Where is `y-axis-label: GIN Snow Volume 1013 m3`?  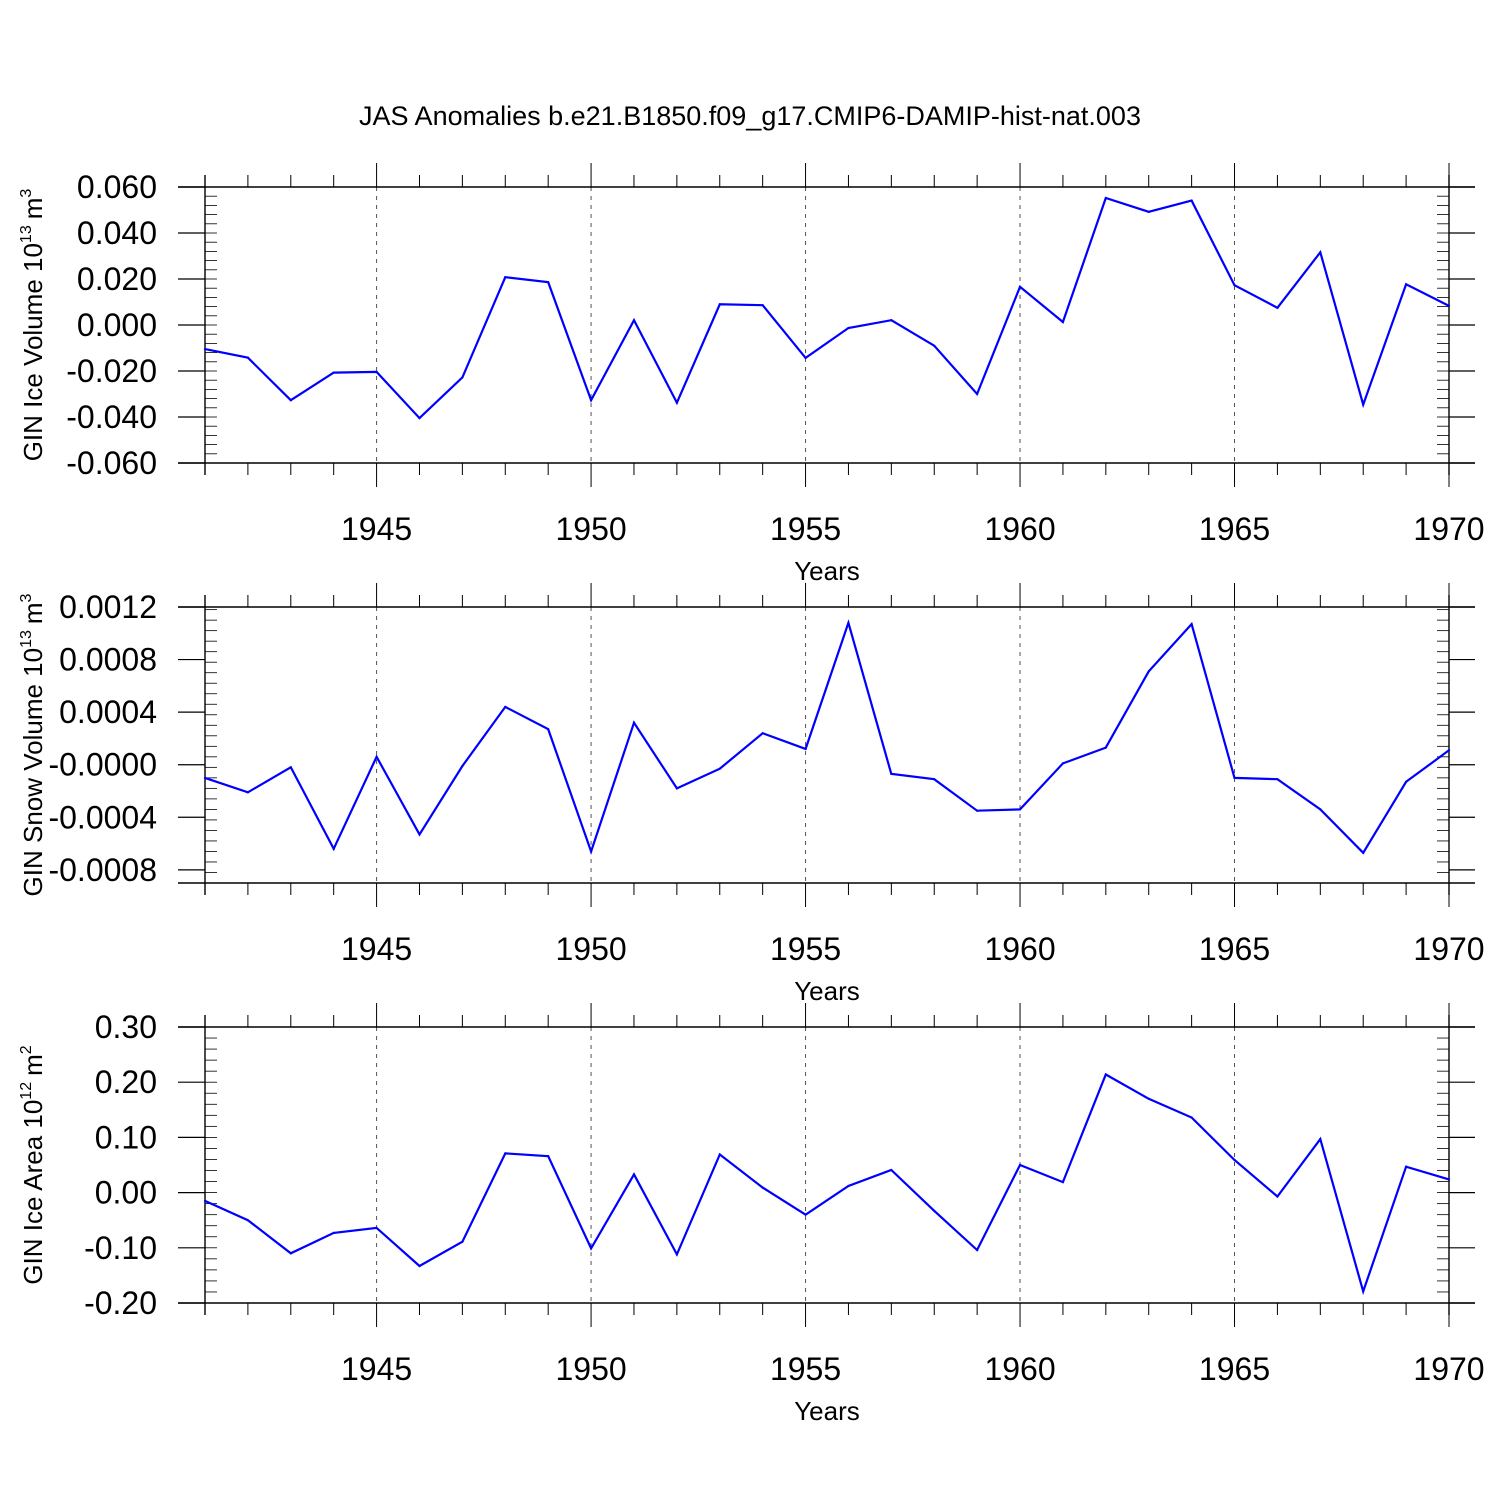 y-axis-label: GIN Snow Volume 1013 m3 is located at coordinates (33, 744).